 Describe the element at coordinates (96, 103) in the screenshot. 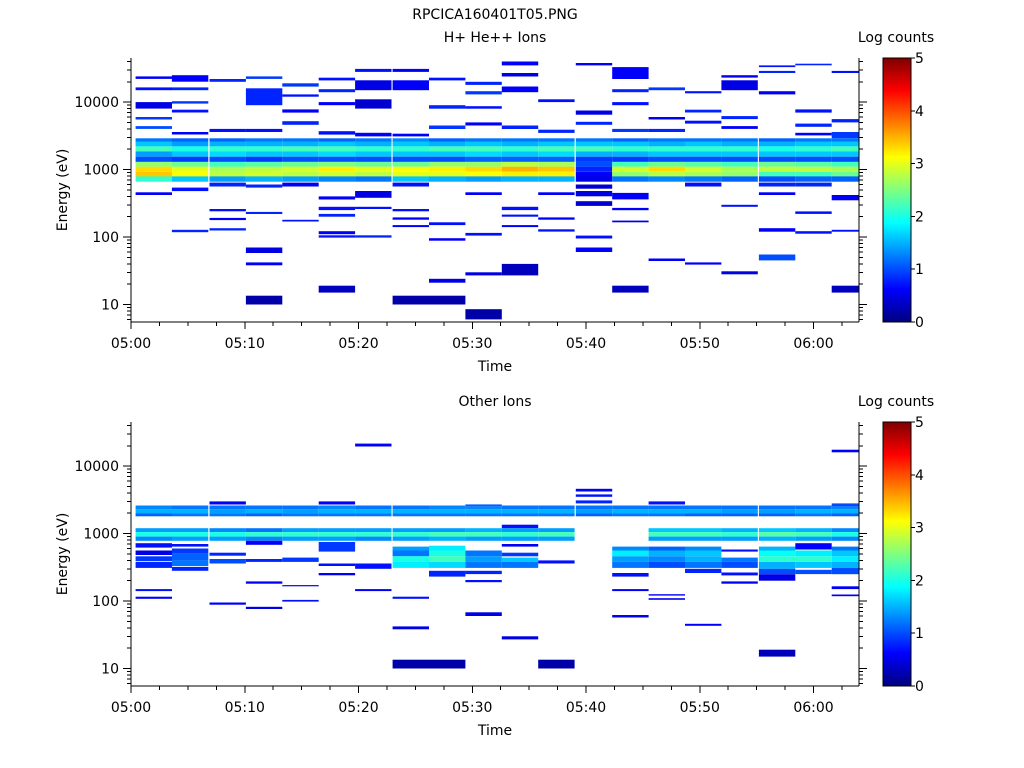

I see `y-tick-label: 10000` at that location.